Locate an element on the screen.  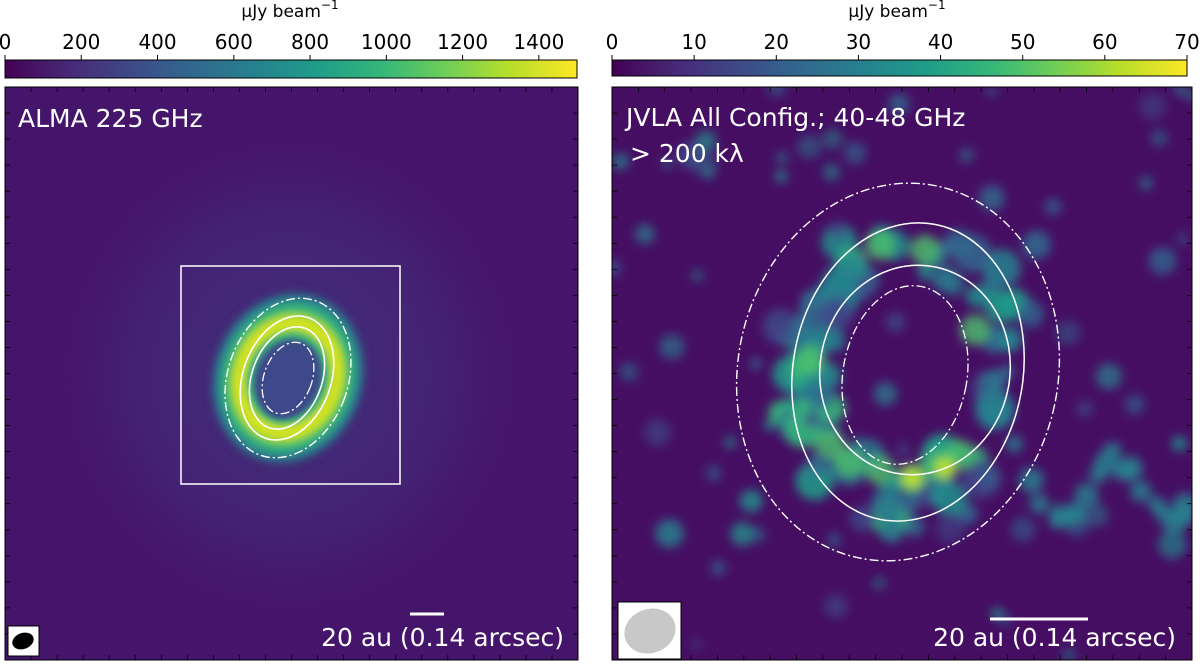
colorbar-tick-label: 1400 is located at coordinates (538, 42).